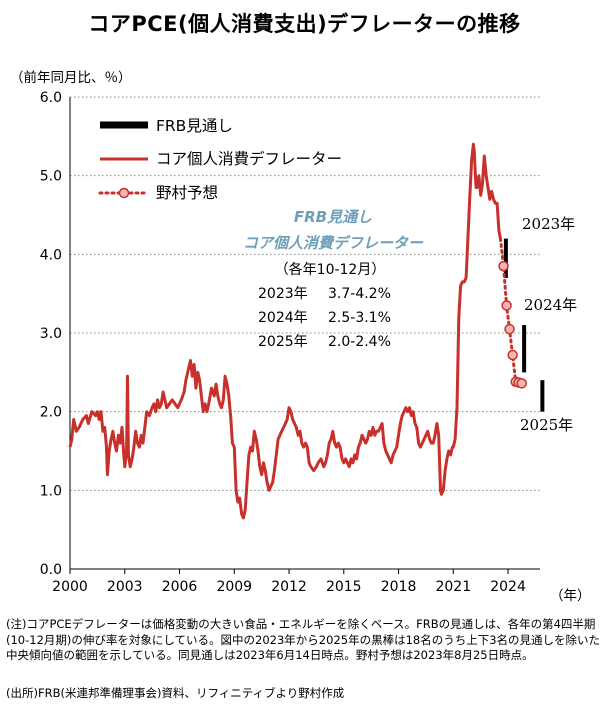  I want to click on x-tick-label: 2000, so click(70, 587).